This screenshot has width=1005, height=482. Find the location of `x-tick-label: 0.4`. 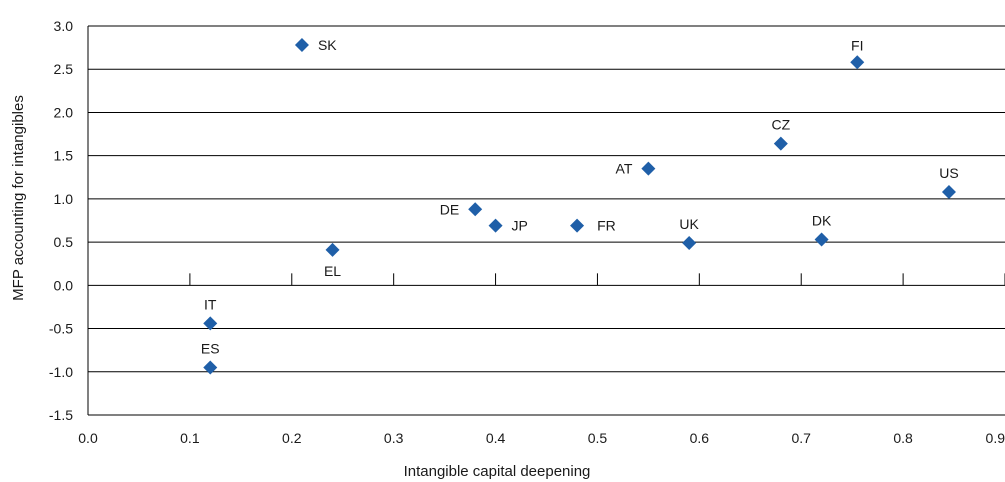

x-tick-label: 0.4 is located at coordinates (496, 438).